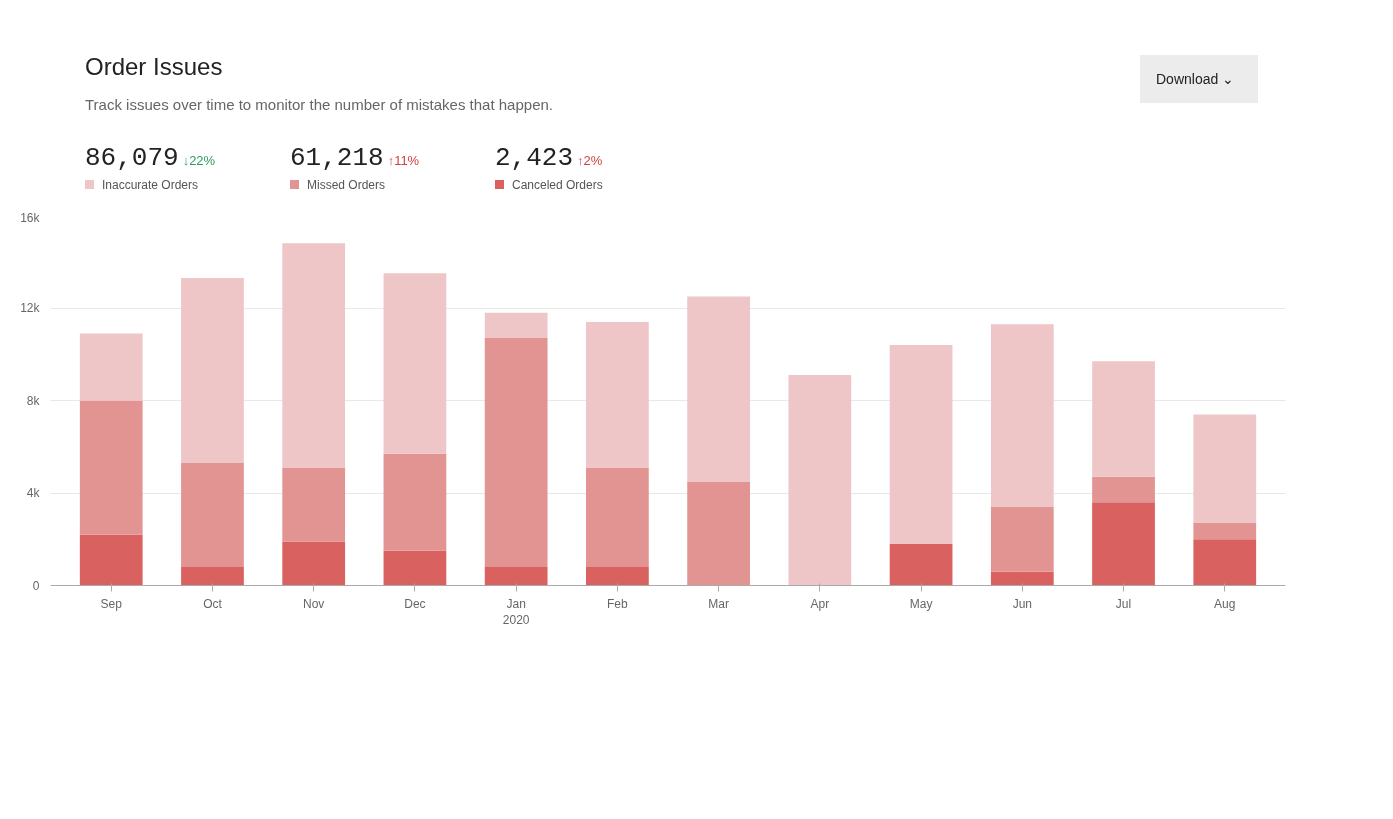 This screenshot has width=1393, height=819. I want to click on text: Download ⌄, so click(1199, 79).